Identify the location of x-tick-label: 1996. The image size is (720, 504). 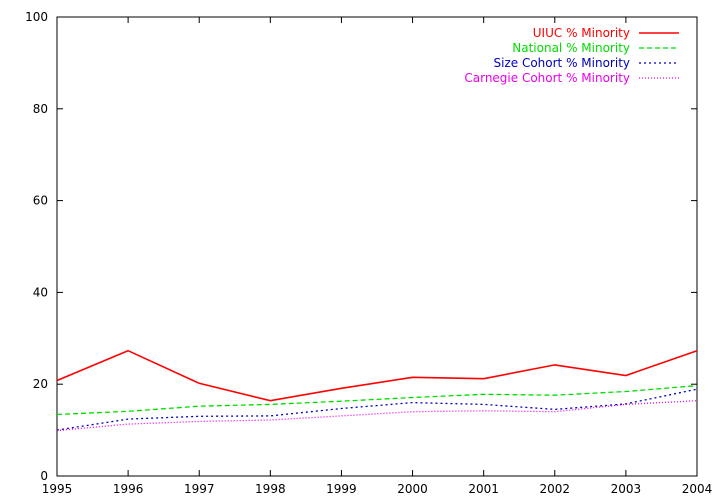
(128, 489).